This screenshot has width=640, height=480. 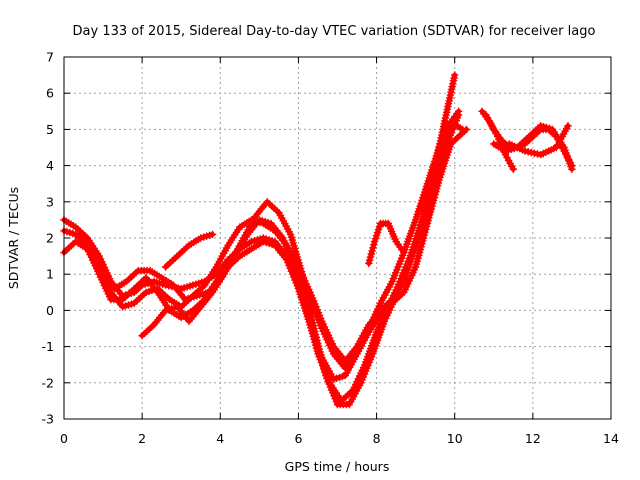 What do you see at coordinates (48, 346) in the screenshot?
I see `y-tick-label: -1` at bounding box center [48, 346].